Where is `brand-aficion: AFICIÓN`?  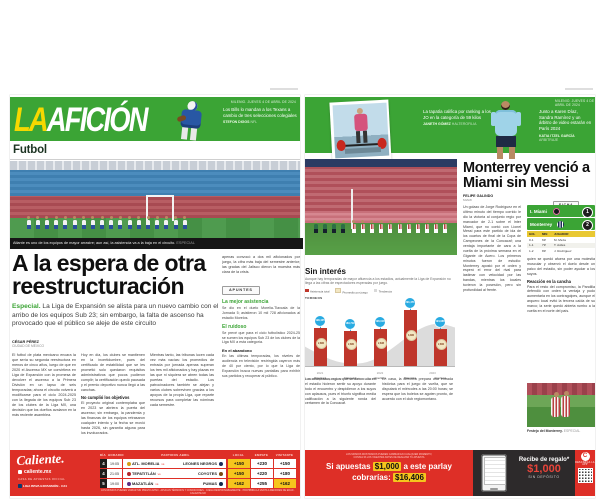 brand-aficion: AFICIÓN is located at coordinates (97, 119).